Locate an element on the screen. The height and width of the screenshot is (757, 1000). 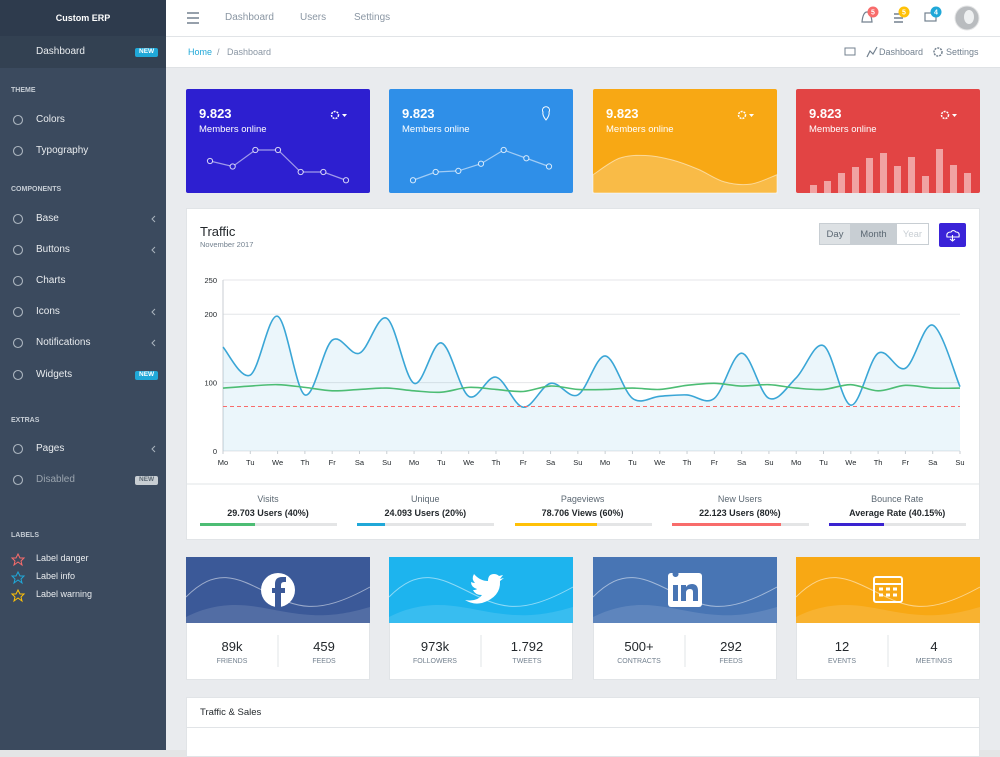
nav-link: Users is located at coordinates (313, 17).